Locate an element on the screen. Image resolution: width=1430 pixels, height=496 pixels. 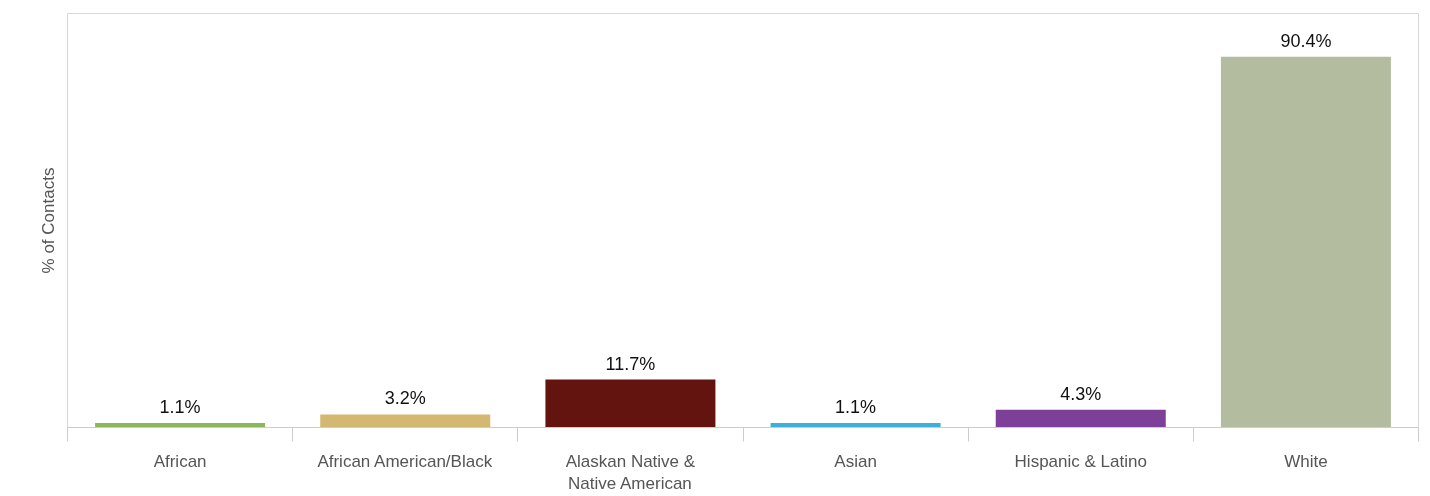
x-tick-label: Asian is located at coordinates (855, 461).